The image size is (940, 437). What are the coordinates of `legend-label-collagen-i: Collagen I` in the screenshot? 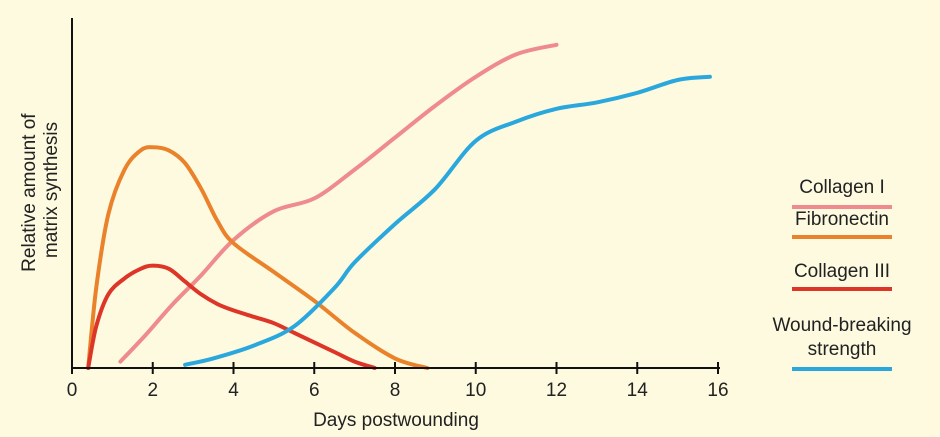 It's located at (842, 187).